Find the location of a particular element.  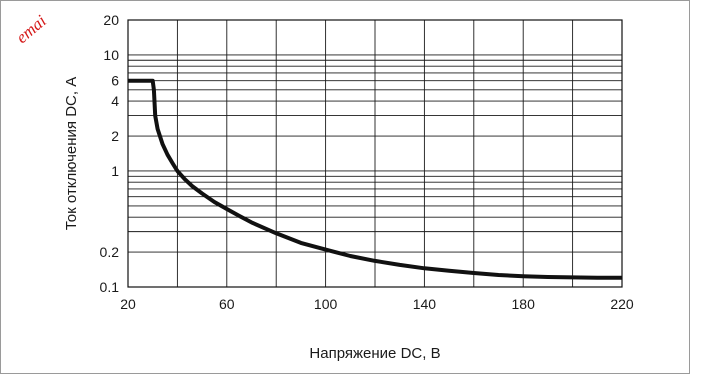

y-tick-label: 1 is located at coordinates (115, 171).